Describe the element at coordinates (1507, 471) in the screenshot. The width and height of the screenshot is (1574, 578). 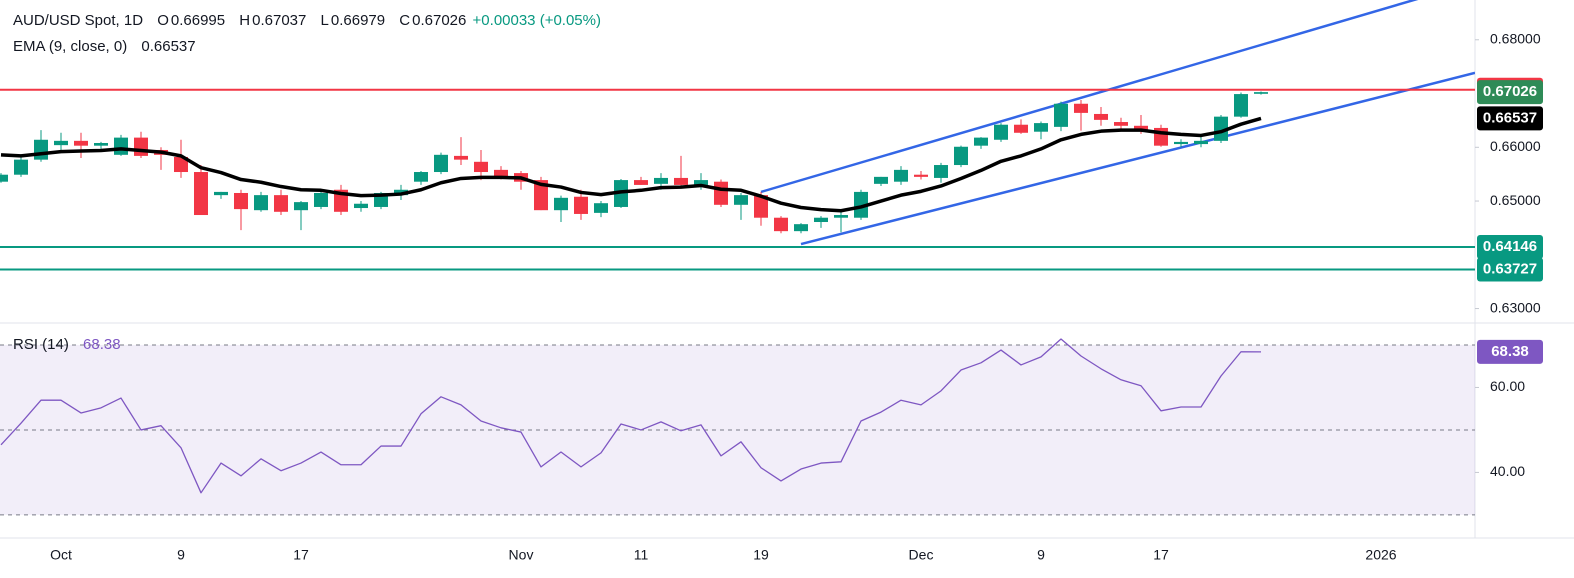
I see `y-tick-label: 40.00` at that location.